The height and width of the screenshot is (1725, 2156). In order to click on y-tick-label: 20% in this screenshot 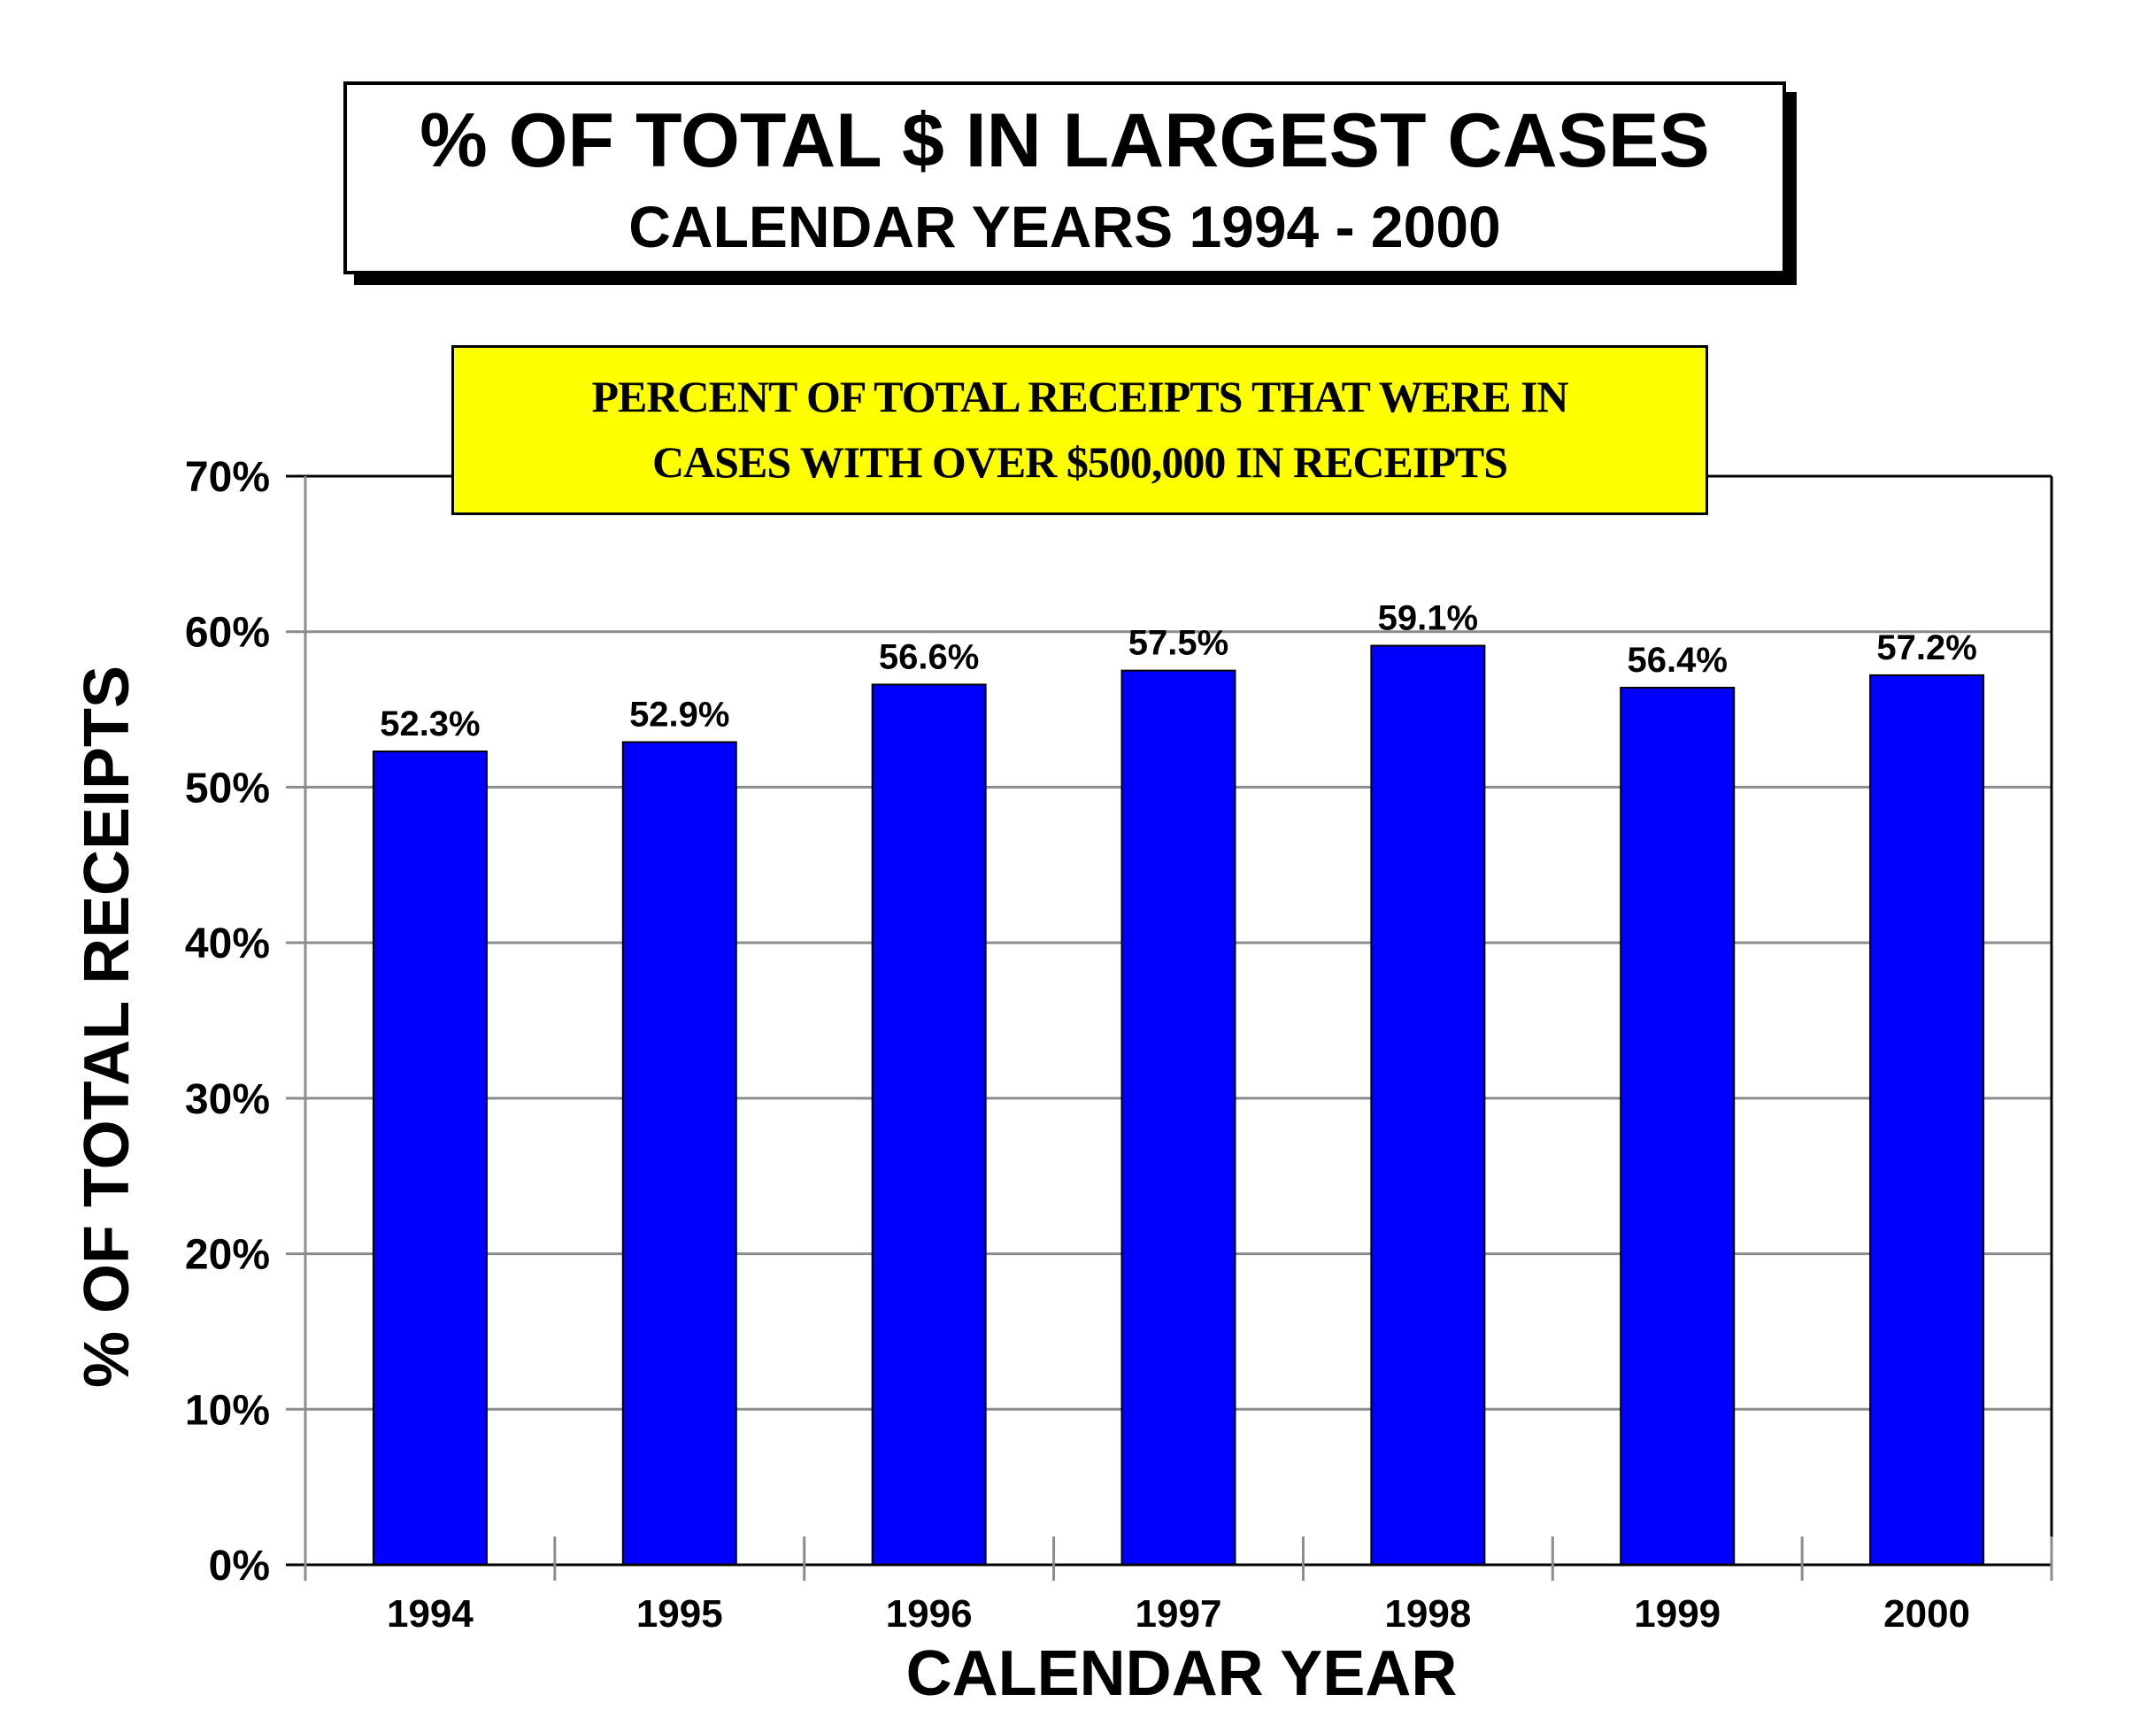, I will do `click(228, 1255)`.